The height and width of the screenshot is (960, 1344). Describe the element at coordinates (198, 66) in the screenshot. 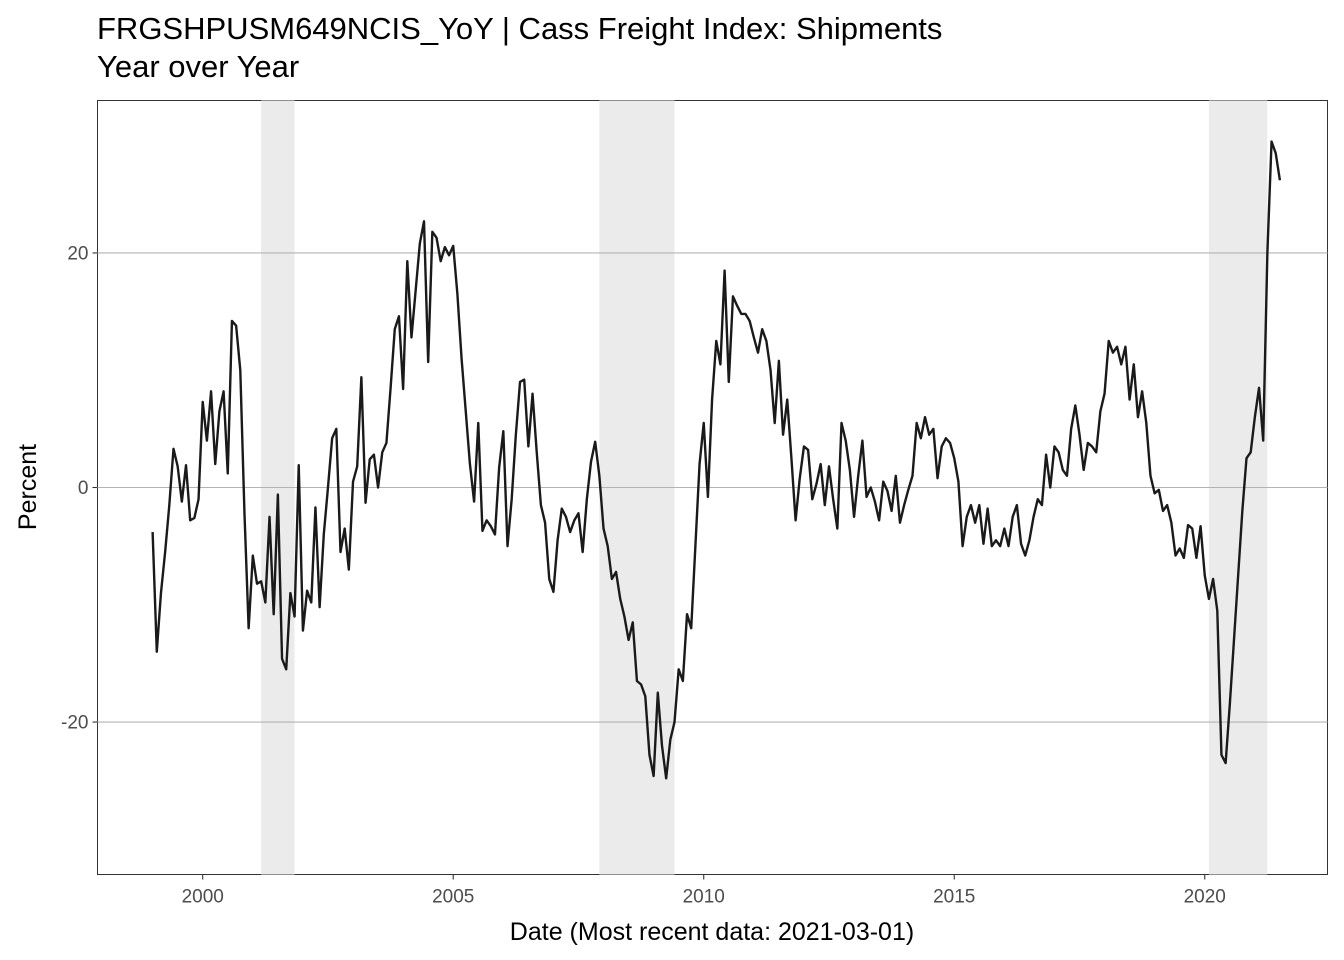

I see `chart-subtitle: Year over Year` at that location.